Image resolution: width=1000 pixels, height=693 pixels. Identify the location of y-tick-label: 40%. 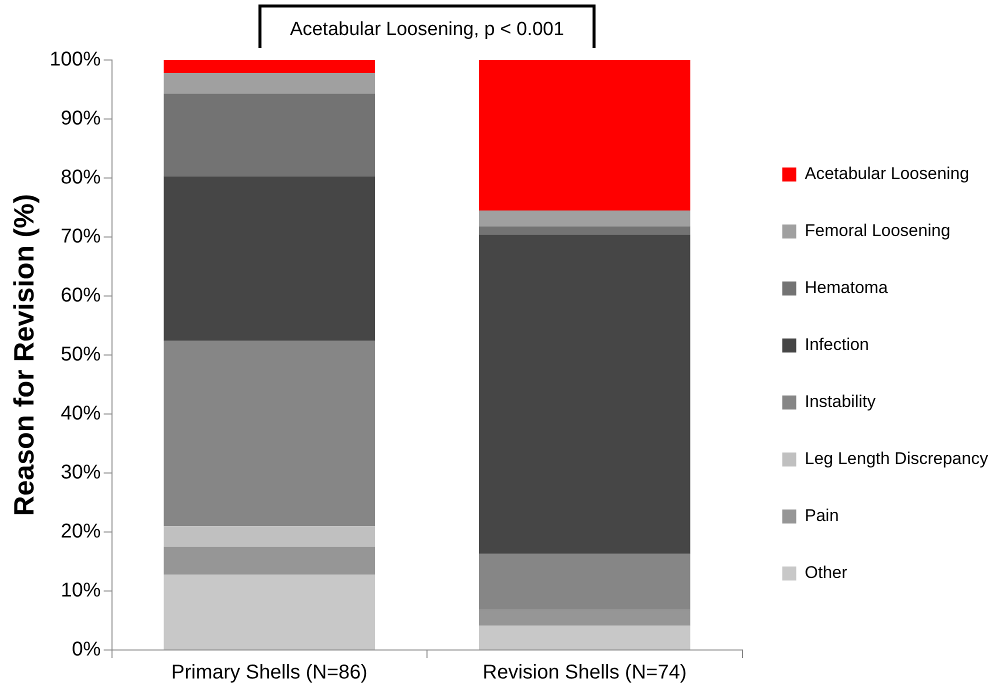
(80, 413).